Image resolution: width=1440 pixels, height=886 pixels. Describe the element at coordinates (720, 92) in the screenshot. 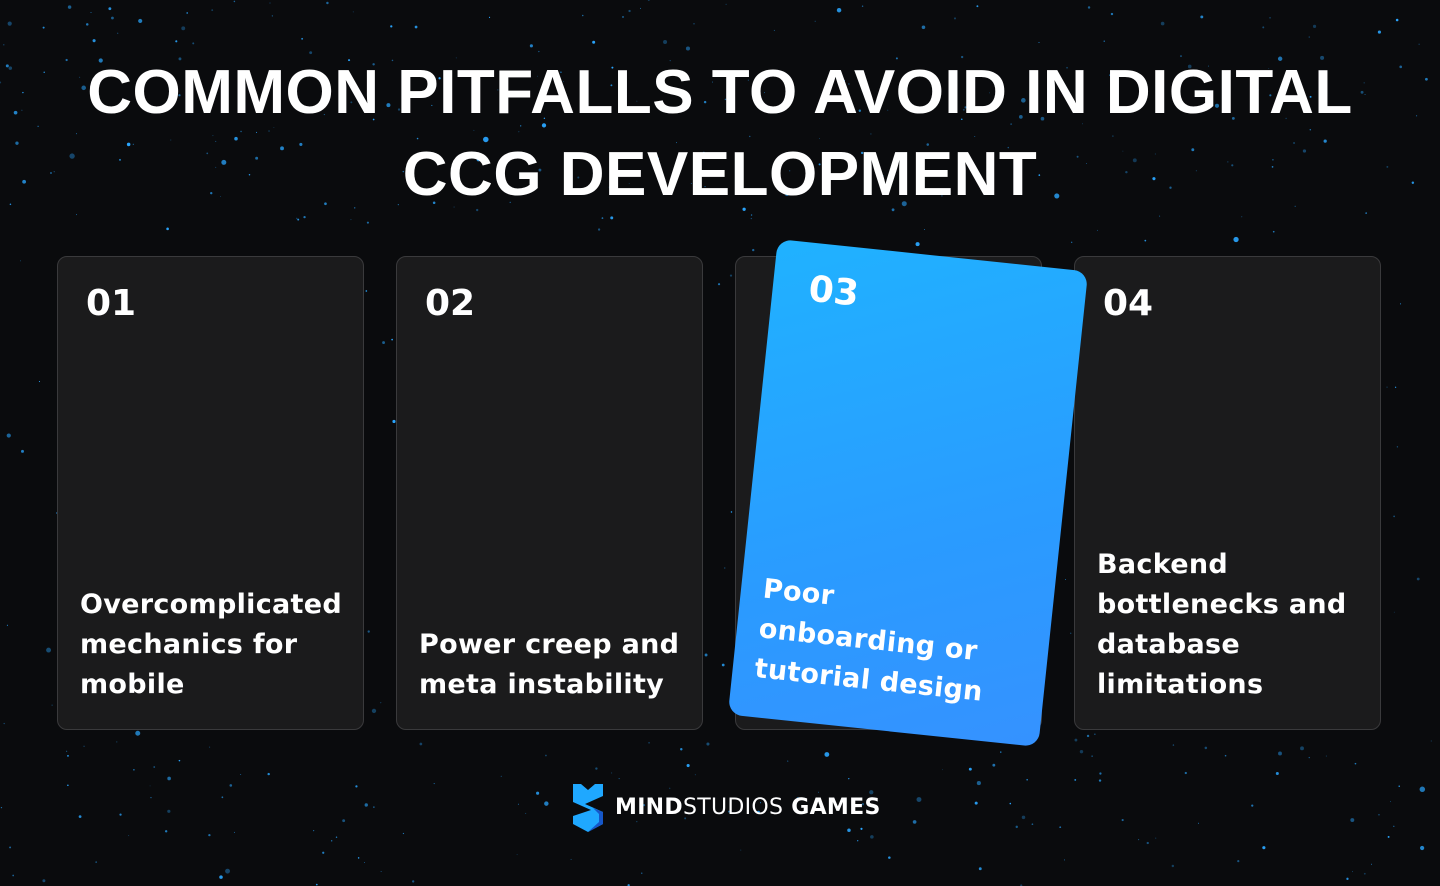

I see `title-line-1: COMMON PITFALLS TO AVOID IN DIGITAL` at that location.